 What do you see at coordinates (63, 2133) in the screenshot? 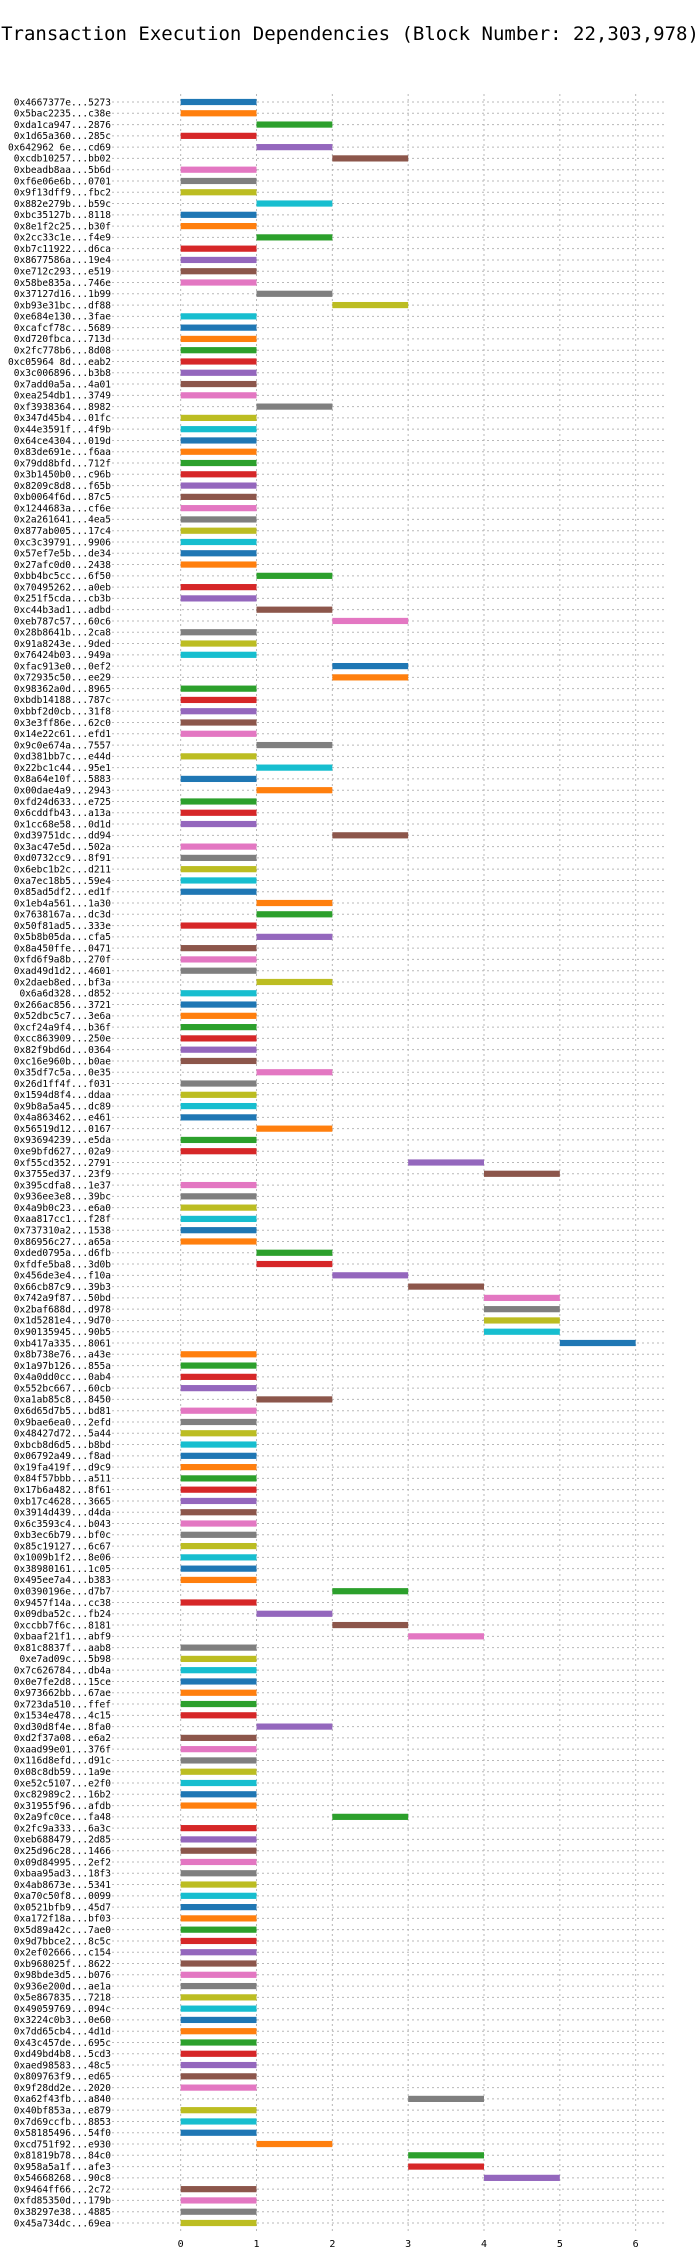
I see `transaction-label: 0x58185496...54f0` at bounding box center [63, 2133].